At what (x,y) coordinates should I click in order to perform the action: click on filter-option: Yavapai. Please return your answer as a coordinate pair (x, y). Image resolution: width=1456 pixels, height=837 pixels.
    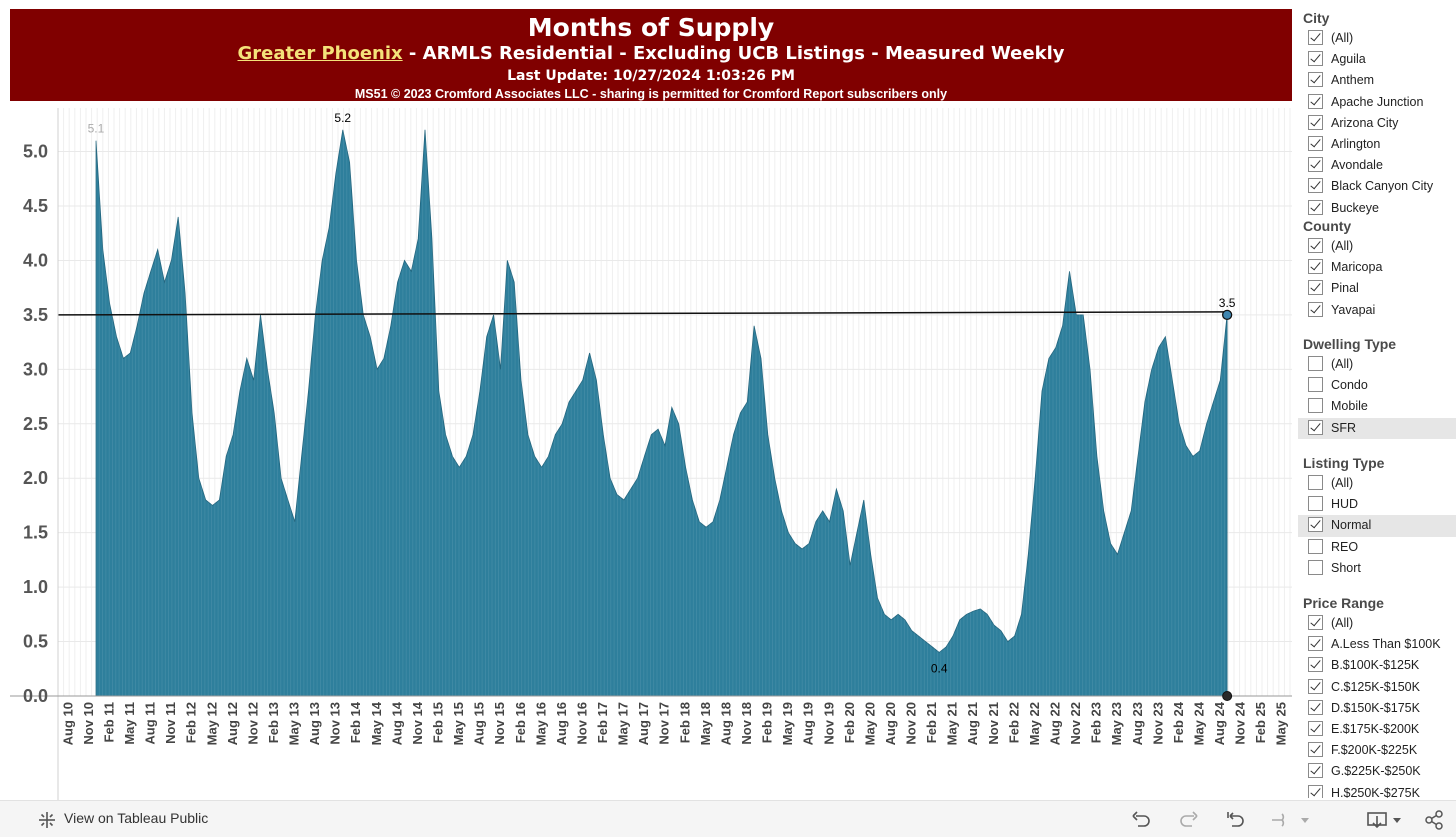
    Looking at the image, I should click on (1377, 310).